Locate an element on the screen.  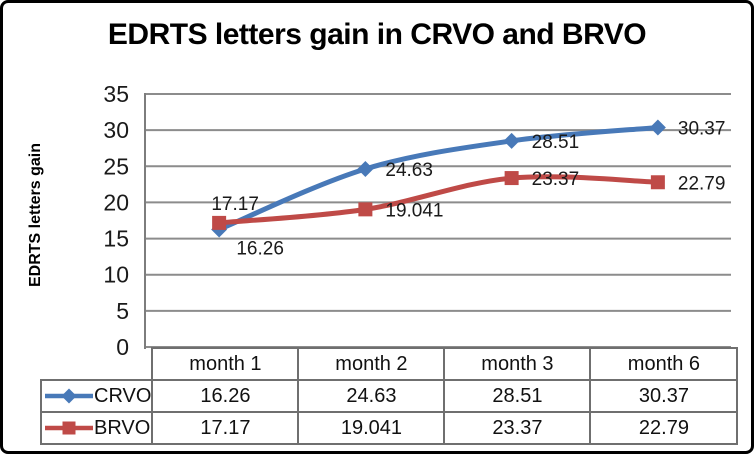
crvo-value-cell: 24.63 is located at coordinates (371, 396).